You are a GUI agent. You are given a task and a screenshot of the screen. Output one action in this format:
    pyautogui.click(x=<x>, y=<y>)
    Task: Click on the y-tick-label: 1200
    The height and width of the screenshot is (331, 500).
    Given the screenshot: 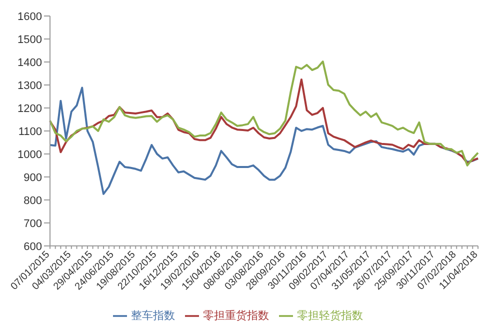 What is the action you would take?
    pyautogui.click(x=30, y=108)
    